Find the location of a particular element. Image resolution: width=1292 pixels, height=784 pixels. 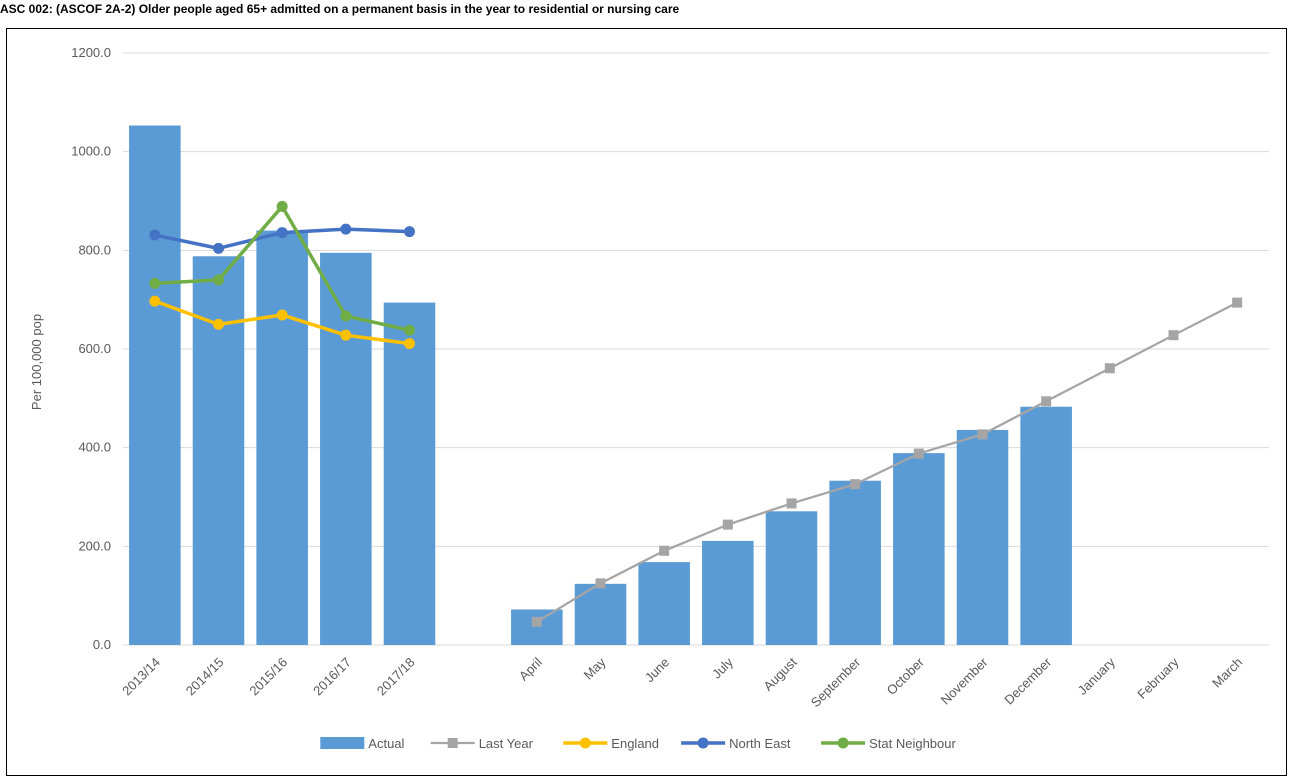

legend-item: North East is located at coordinates (736, 743).